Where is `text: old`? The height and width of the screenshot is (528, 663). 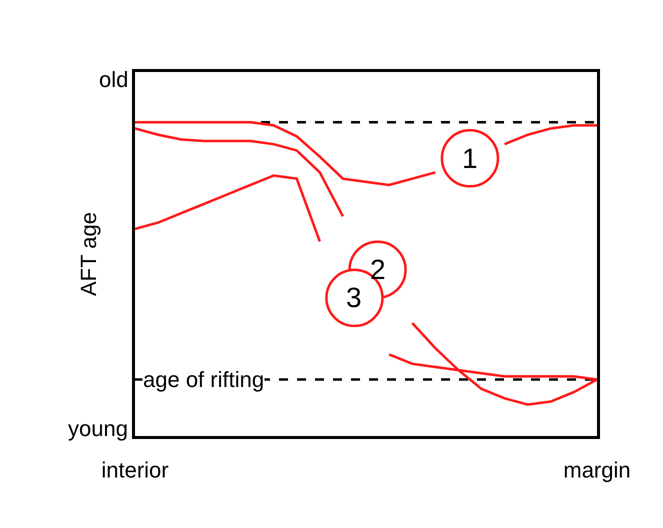 text: old is located at coordinates (113, 79).